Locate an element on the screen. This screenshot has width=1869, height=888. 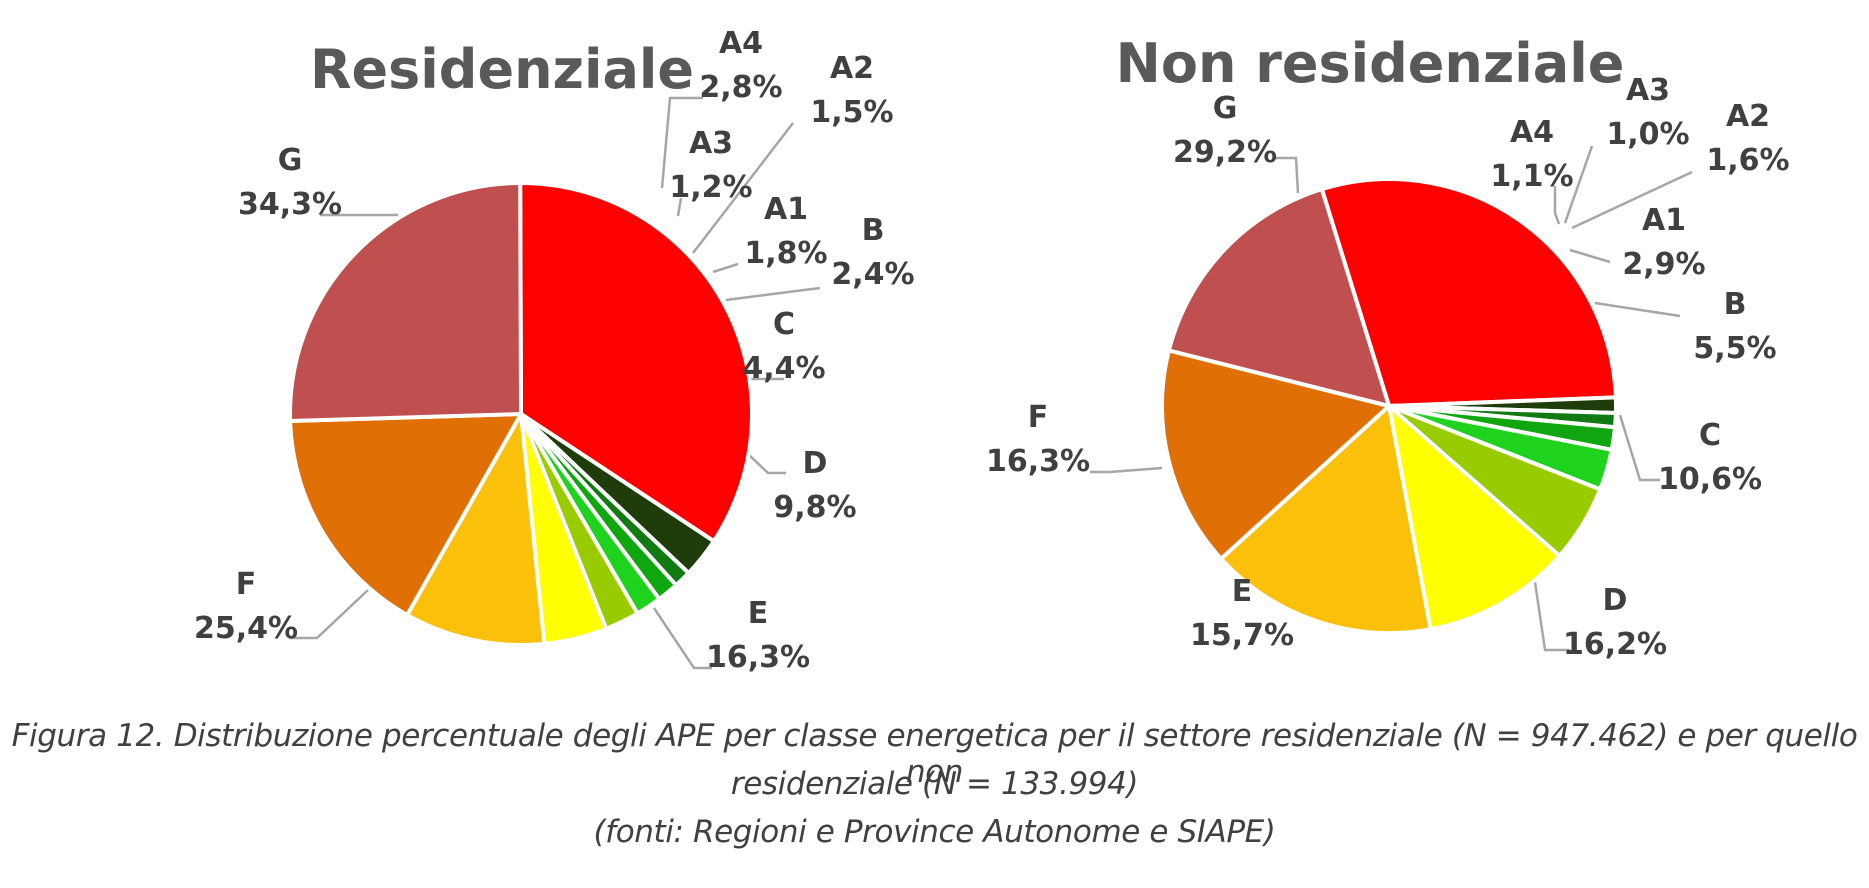
slice-value-non-residenziale-a4: 1,1% is located at coordinates (1531, 176).